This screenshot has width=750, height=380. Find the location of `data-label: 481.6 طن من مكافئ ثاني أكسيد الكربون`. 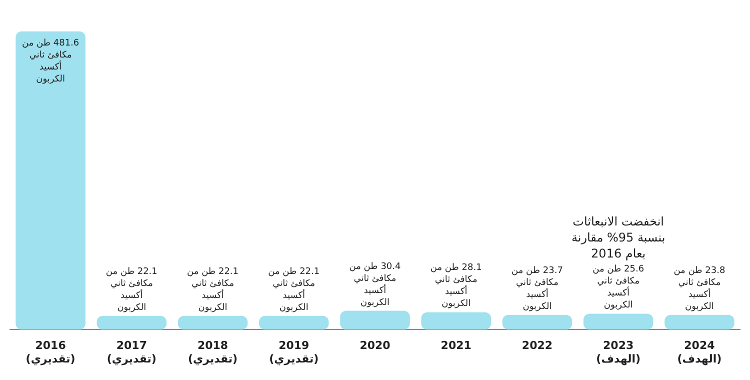

data-label: 481.6 طن من مكافئ ثاني أكسيد الكربون is located at coordinates (51, 61).